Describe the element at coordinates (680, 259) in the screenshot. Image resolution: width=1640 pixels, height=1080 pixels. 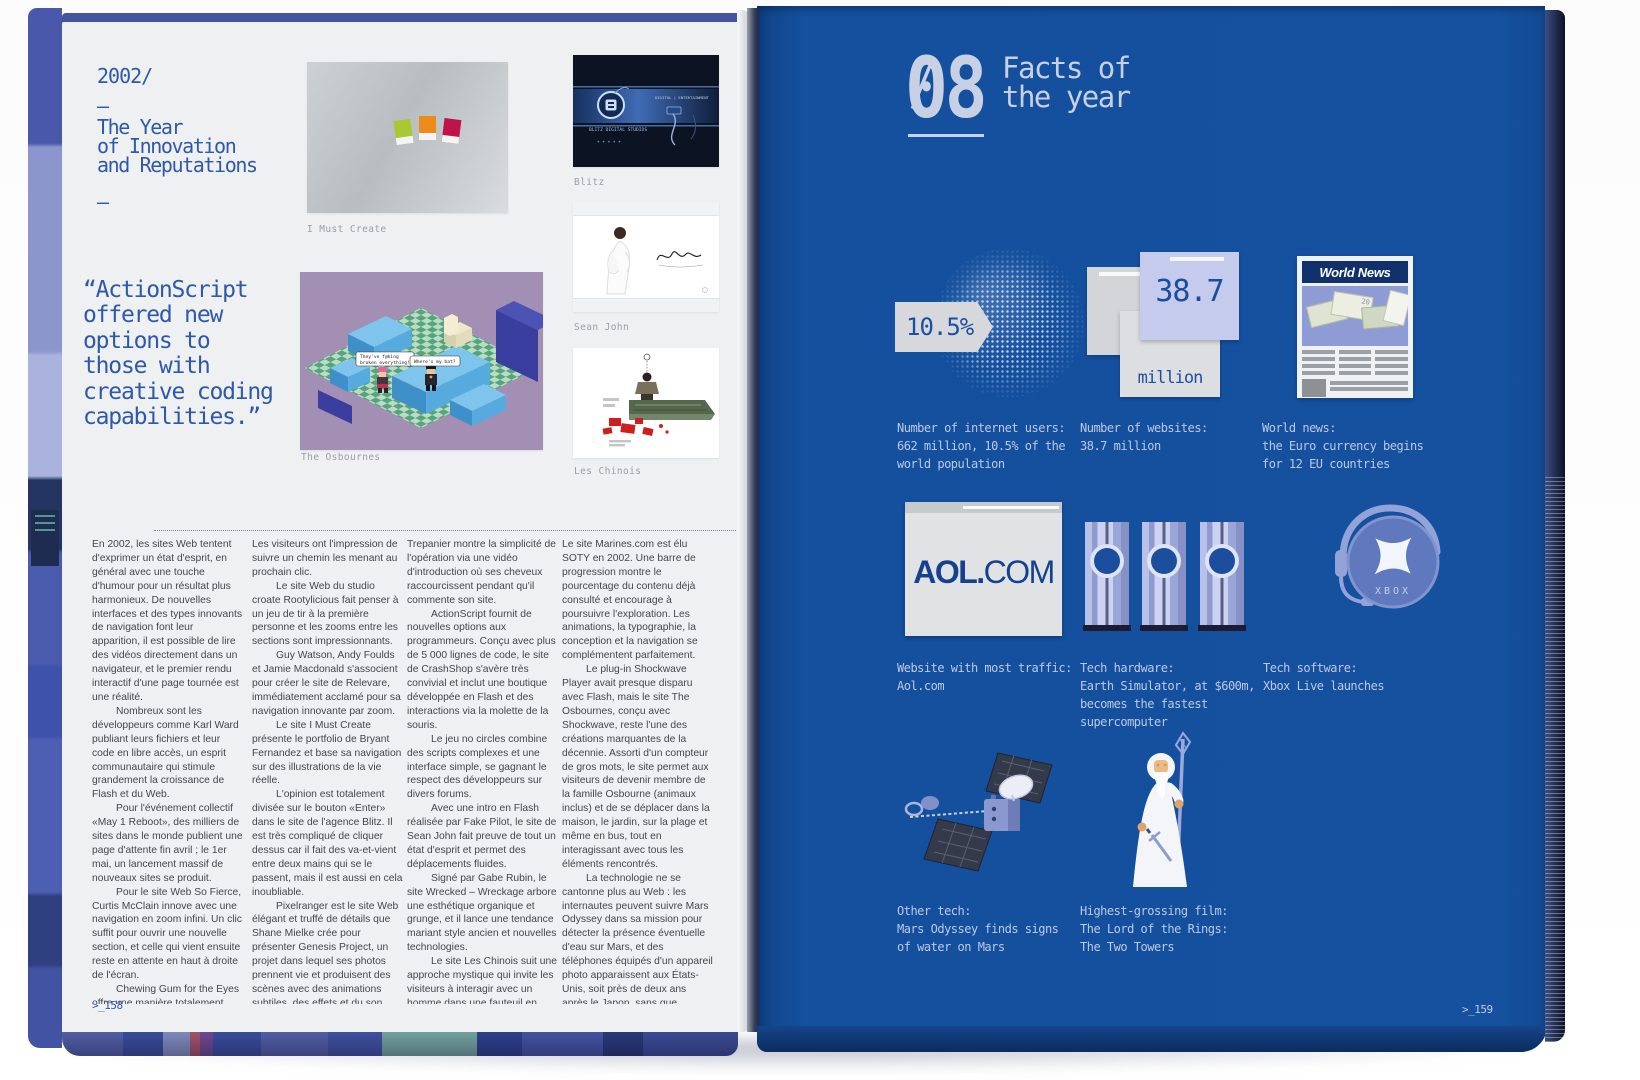
I see `sean-john-signature` at that location.